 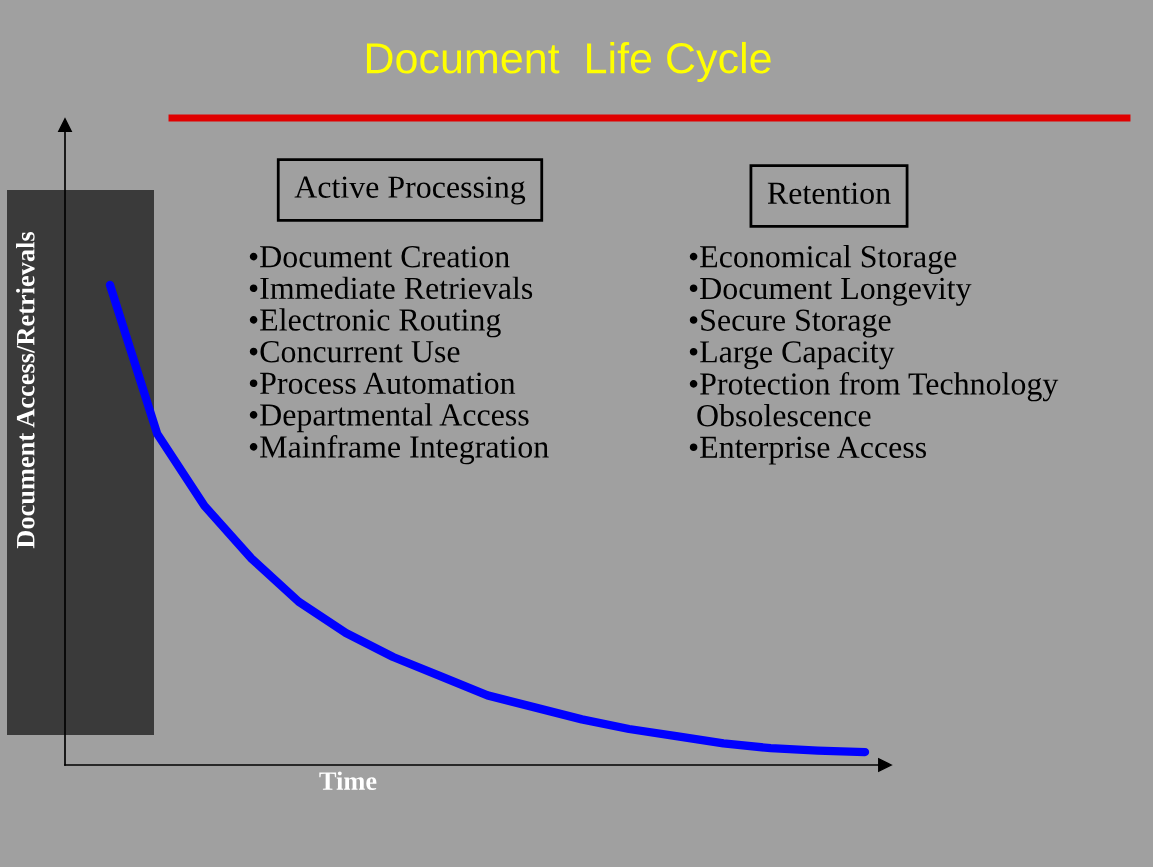 I want to click on annotation: •Document Creation •Immediate Retrievals •Electronic Routing •Concurrent Use •Process Automation •Departmental Access •Mainframe Integration, so click(x=399, y=355).